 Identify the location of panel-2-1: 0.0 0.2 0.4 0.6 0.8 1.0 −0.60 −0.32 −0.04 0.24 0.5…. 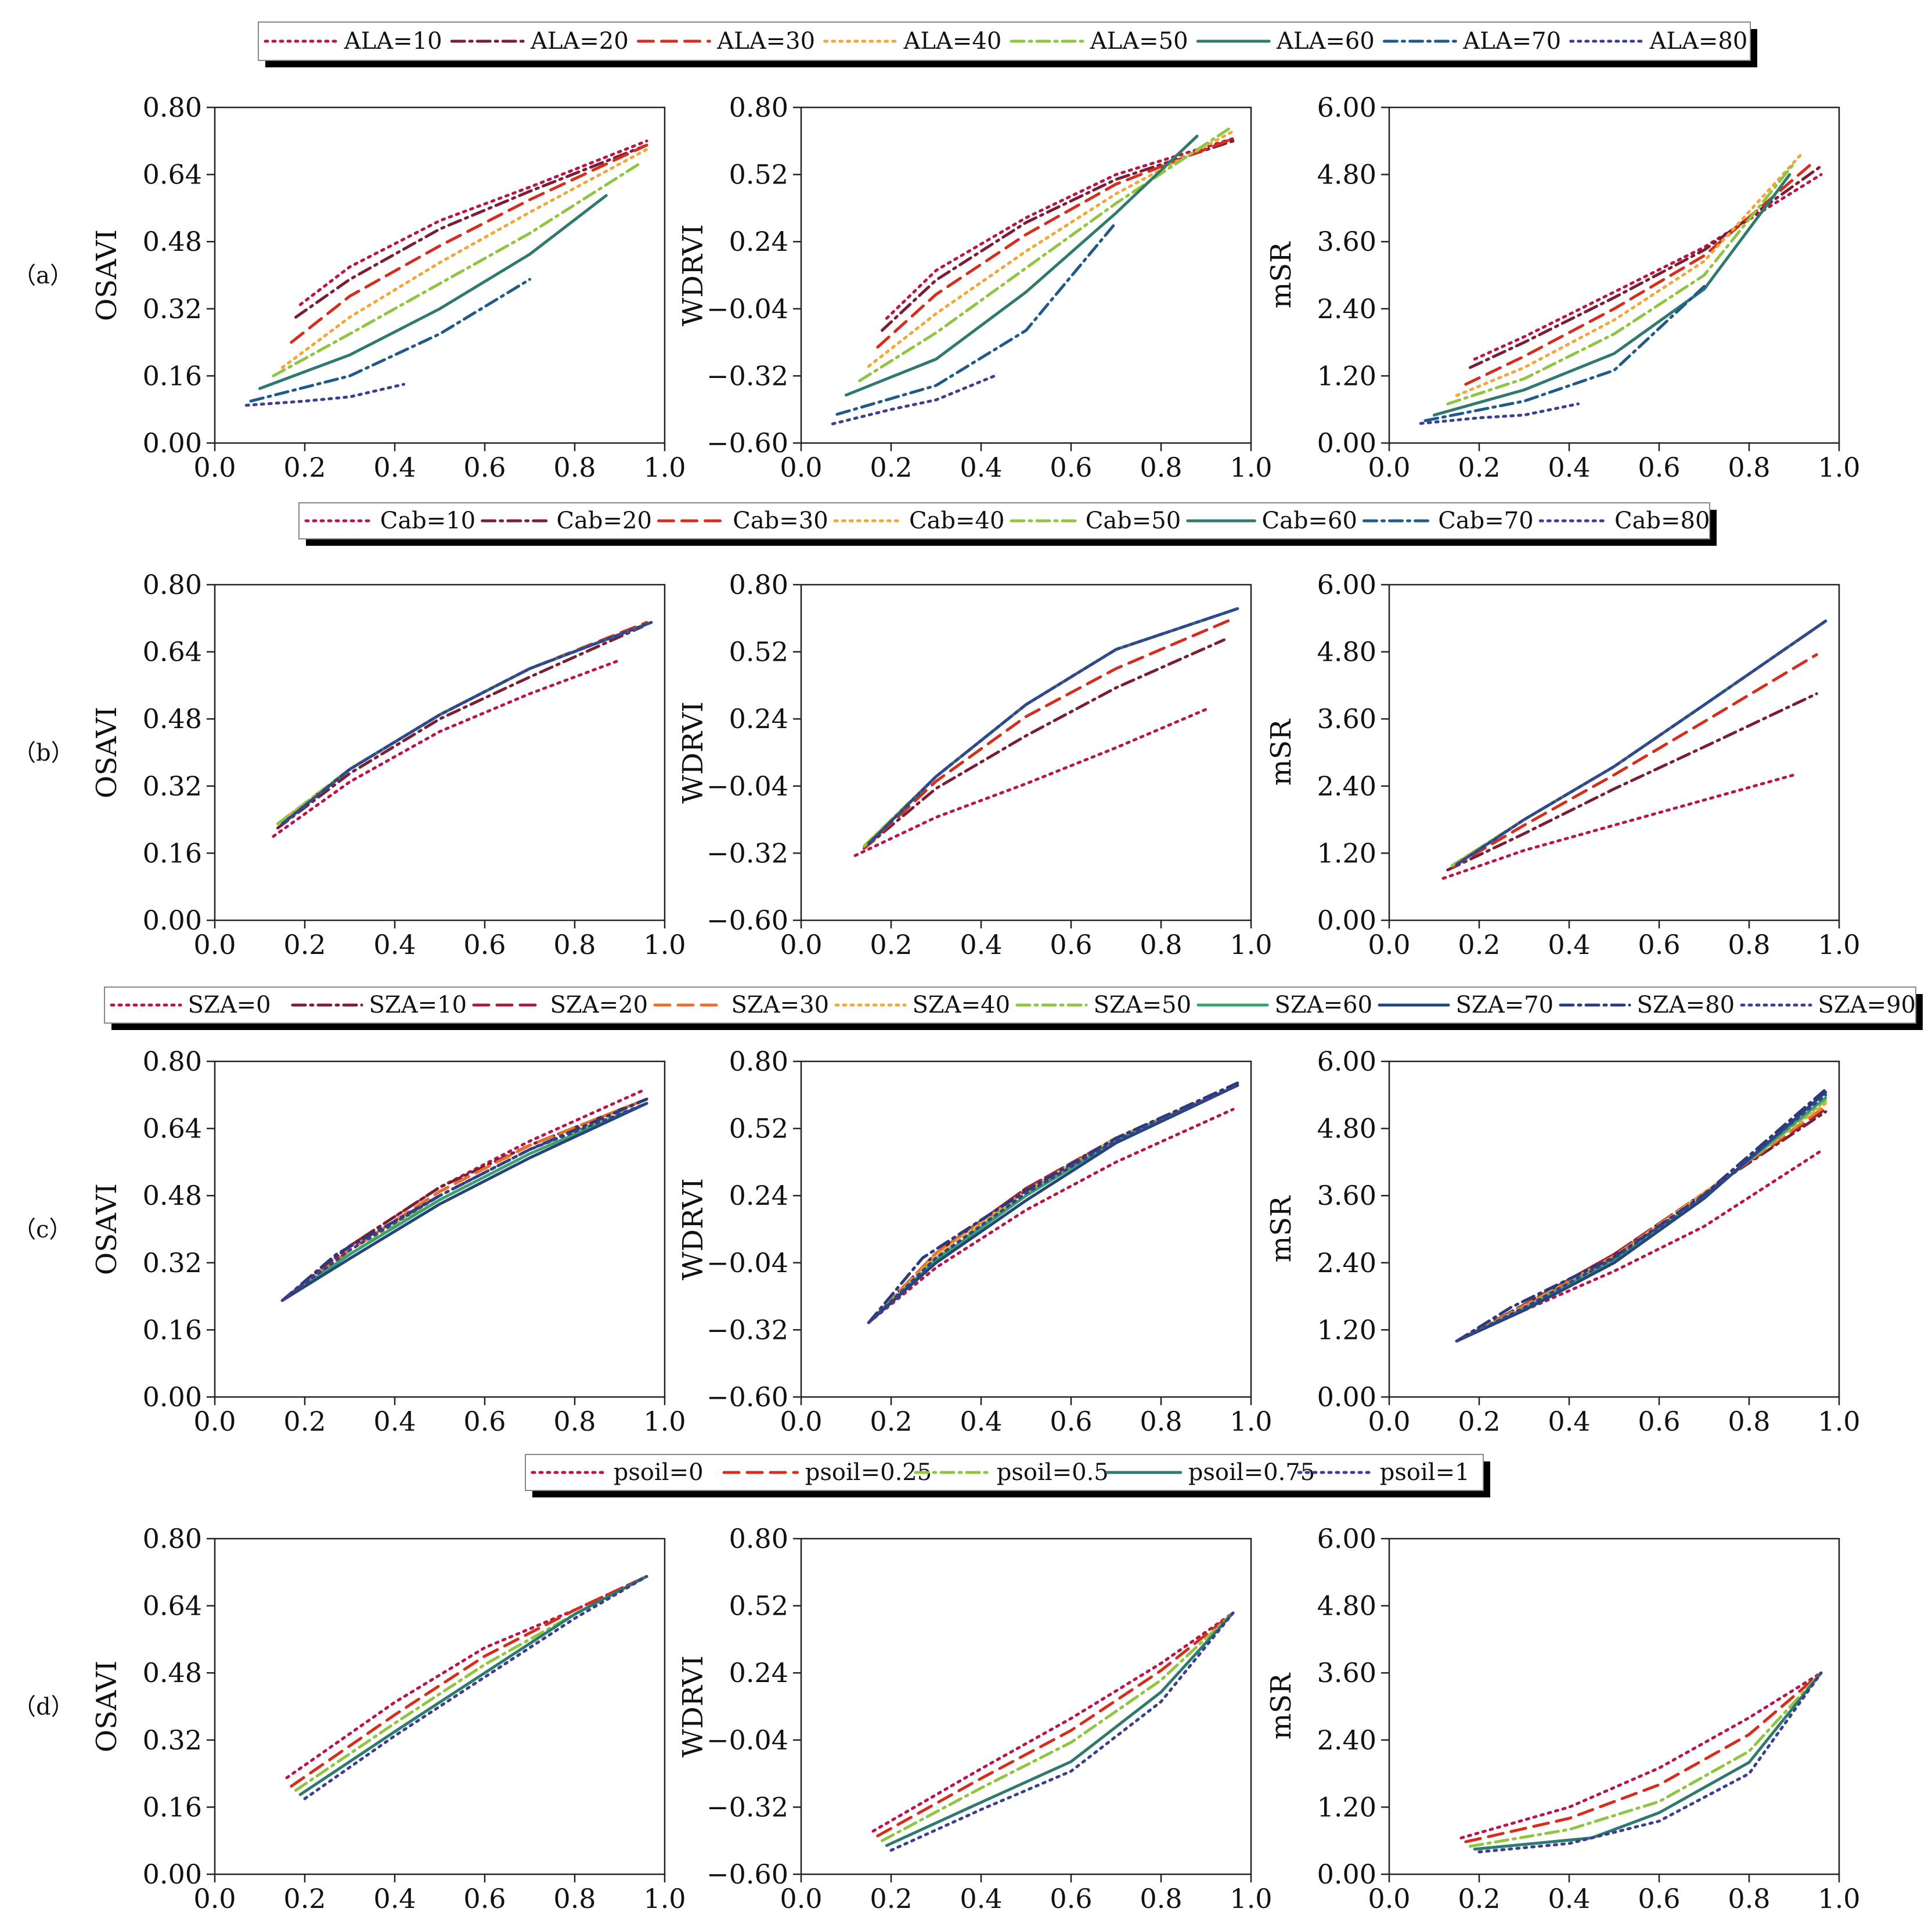
(975, 1241).